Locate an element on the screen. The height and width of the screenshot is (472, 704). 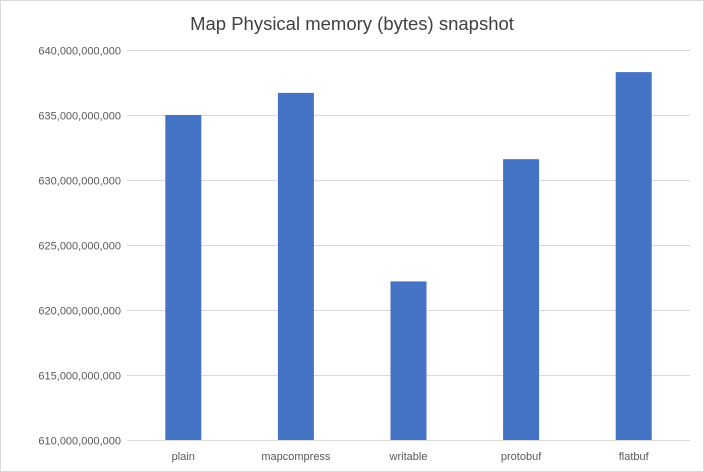
bar-flatbuf is located at coordinates (633, 256).